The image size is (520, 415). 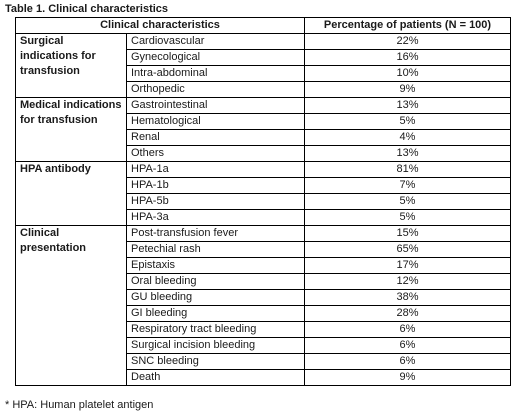 I want to click on table-row: Renal 4%, so click(x=263, y=137).